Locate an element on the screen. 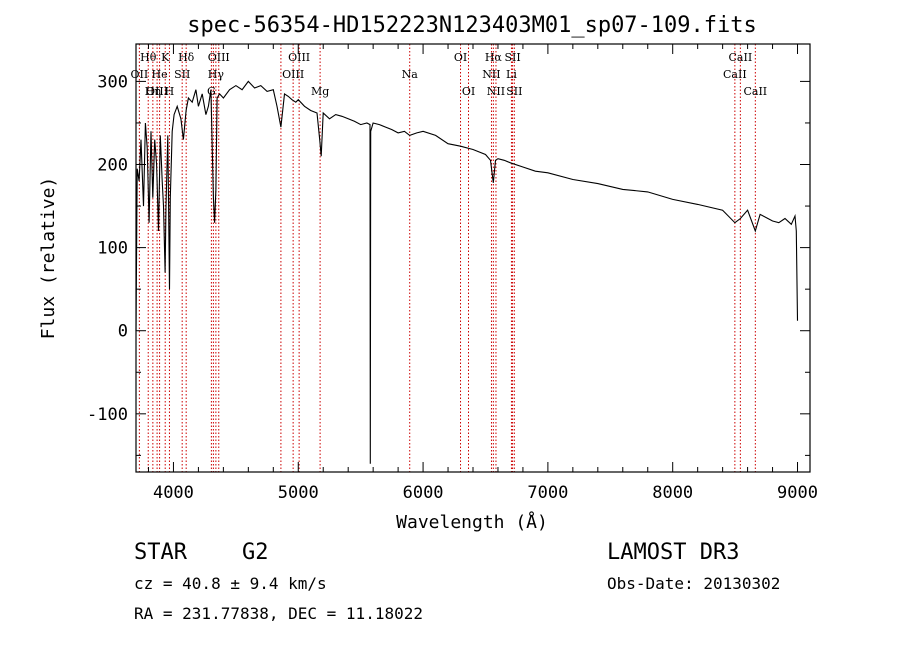  line-label: Hγ is located at coordinates (216, 74).